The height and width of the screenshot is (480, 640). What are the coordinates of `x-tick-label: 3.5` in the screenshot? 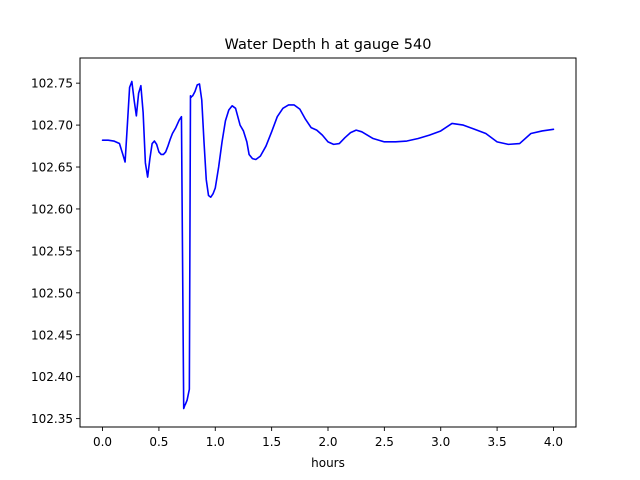 It's located at (497, 442).